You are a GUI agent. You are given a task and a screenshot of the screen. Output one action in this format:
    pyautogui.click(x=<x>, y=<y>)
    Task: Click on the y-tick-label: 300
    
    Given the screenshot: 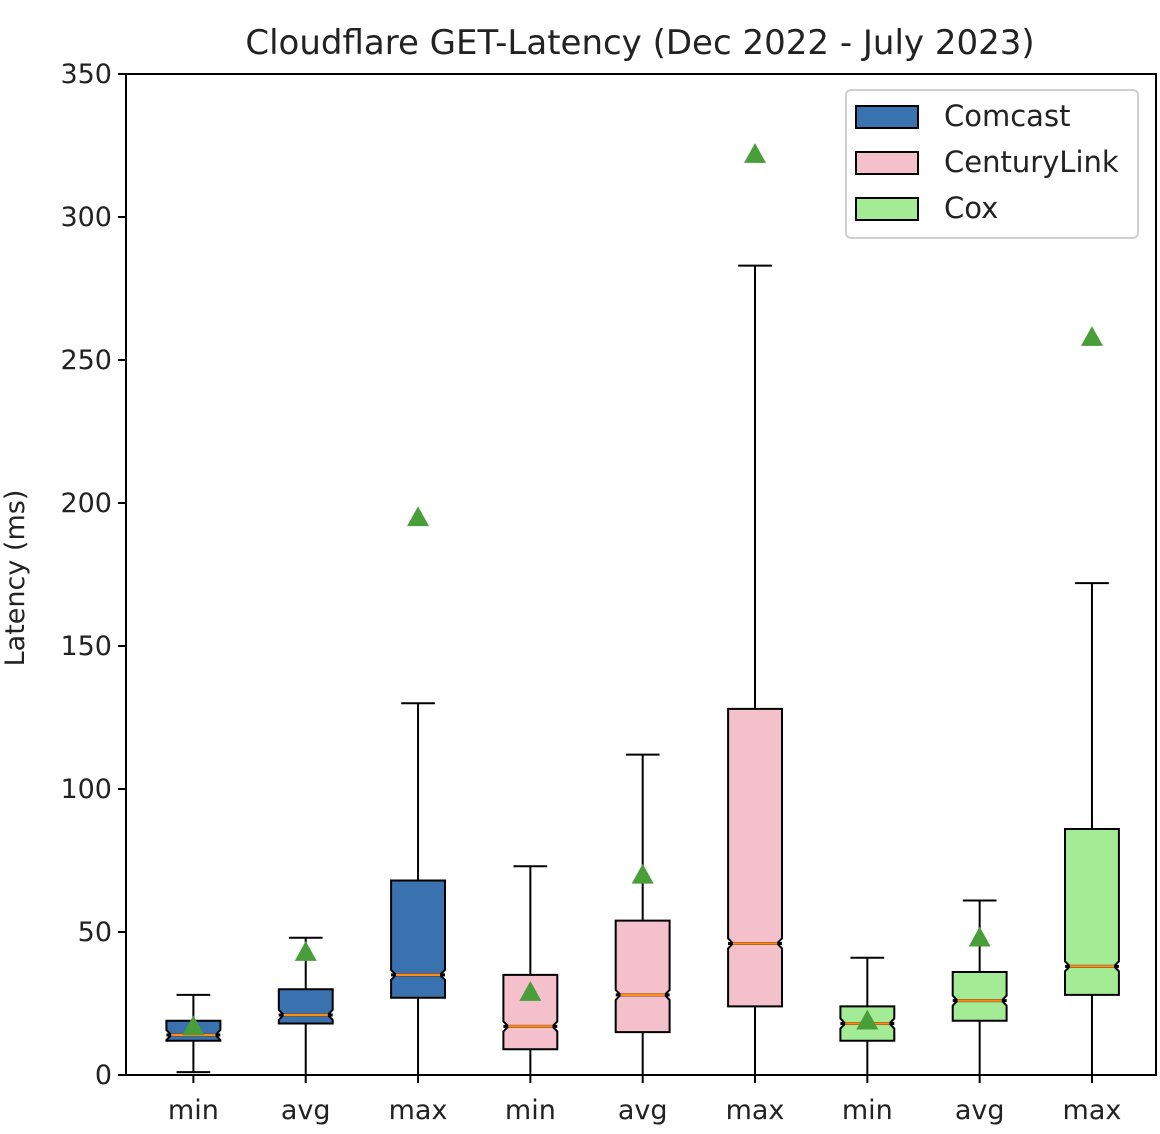 What is the action you would take?
    pyautogui.click(x=86, y=217)
    